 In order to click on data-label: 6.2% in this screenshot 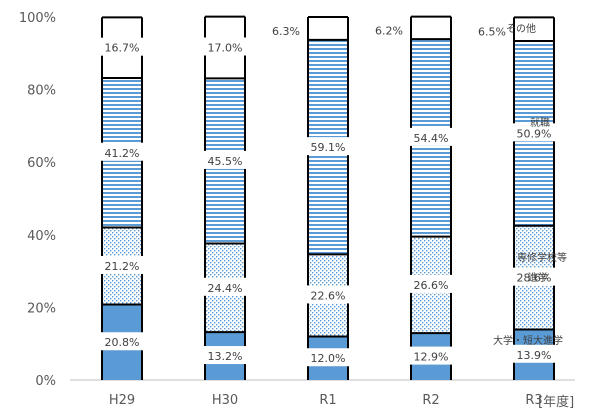, I will do `click(389, 31)`.